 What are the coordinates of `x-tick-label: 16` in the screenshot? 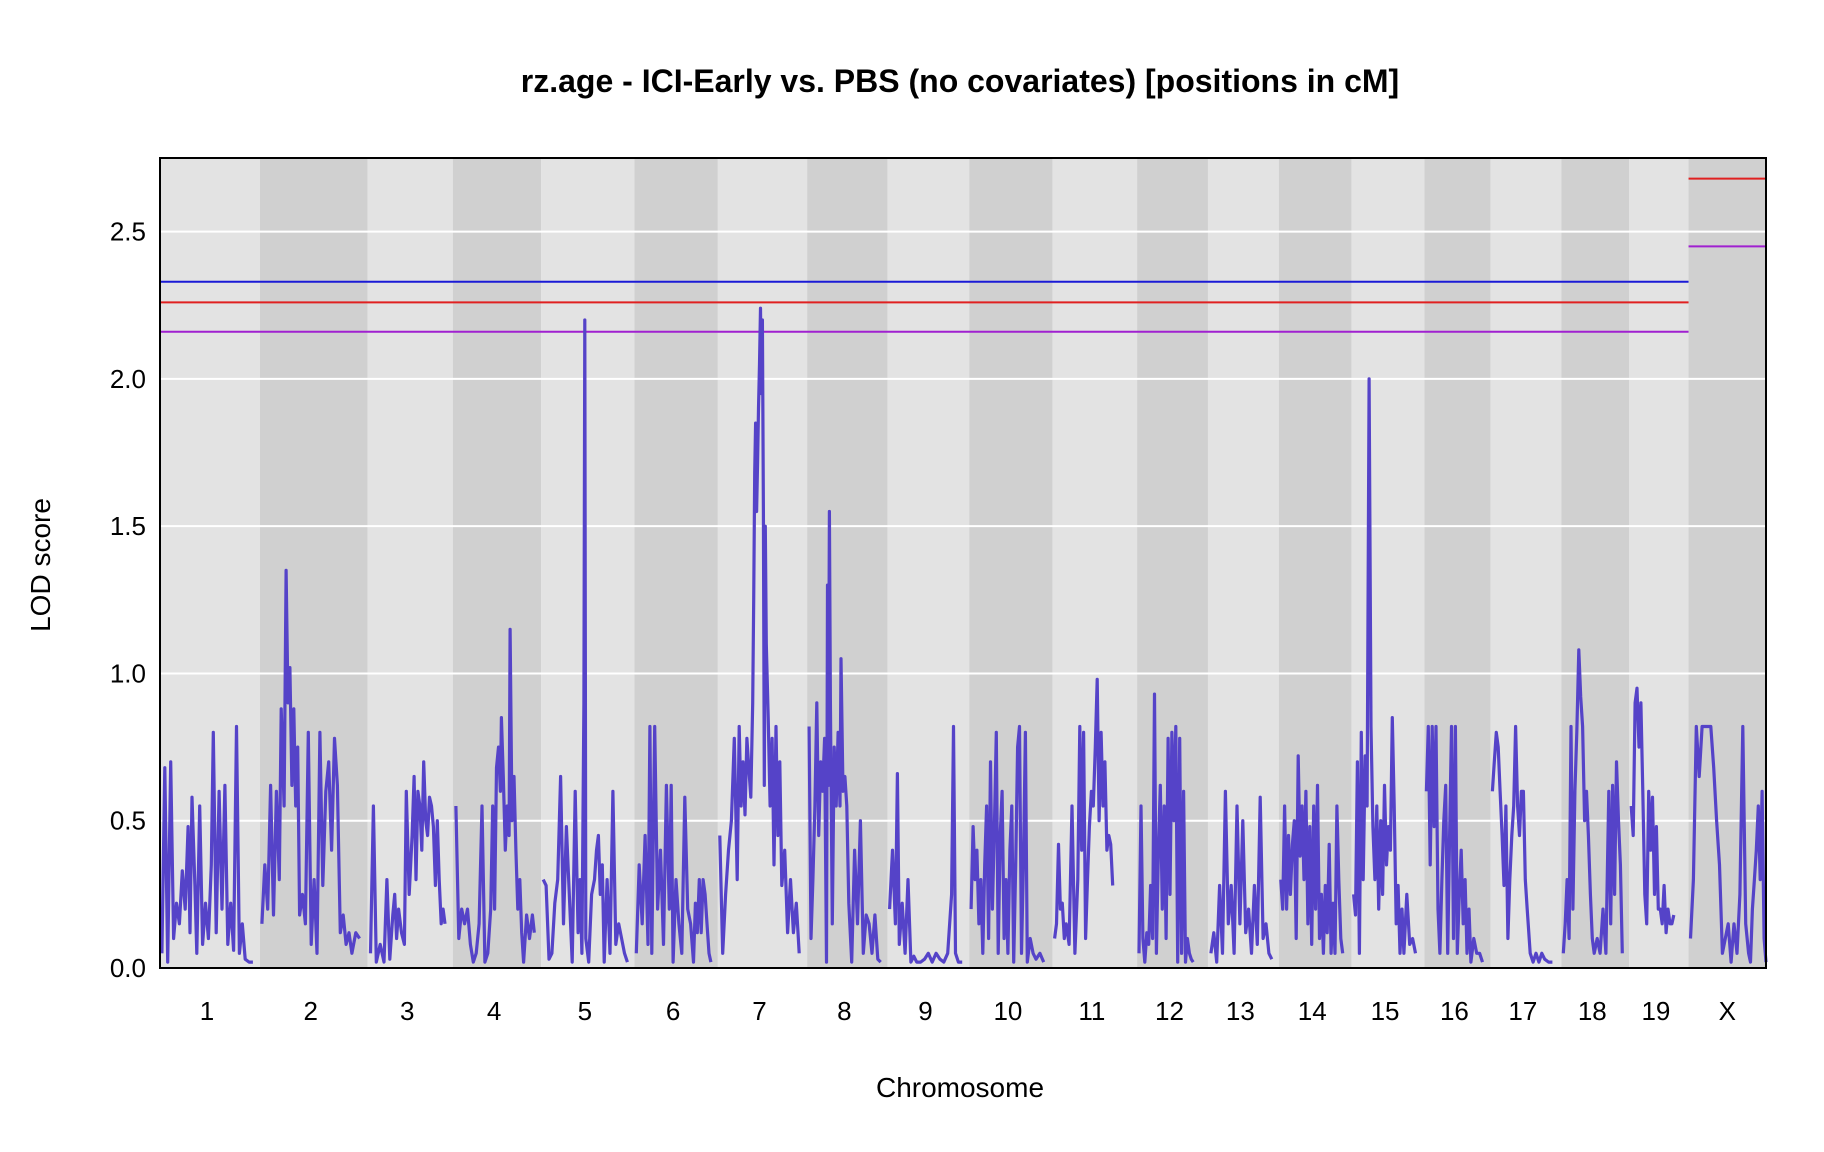 It's located at (1454, 1011).